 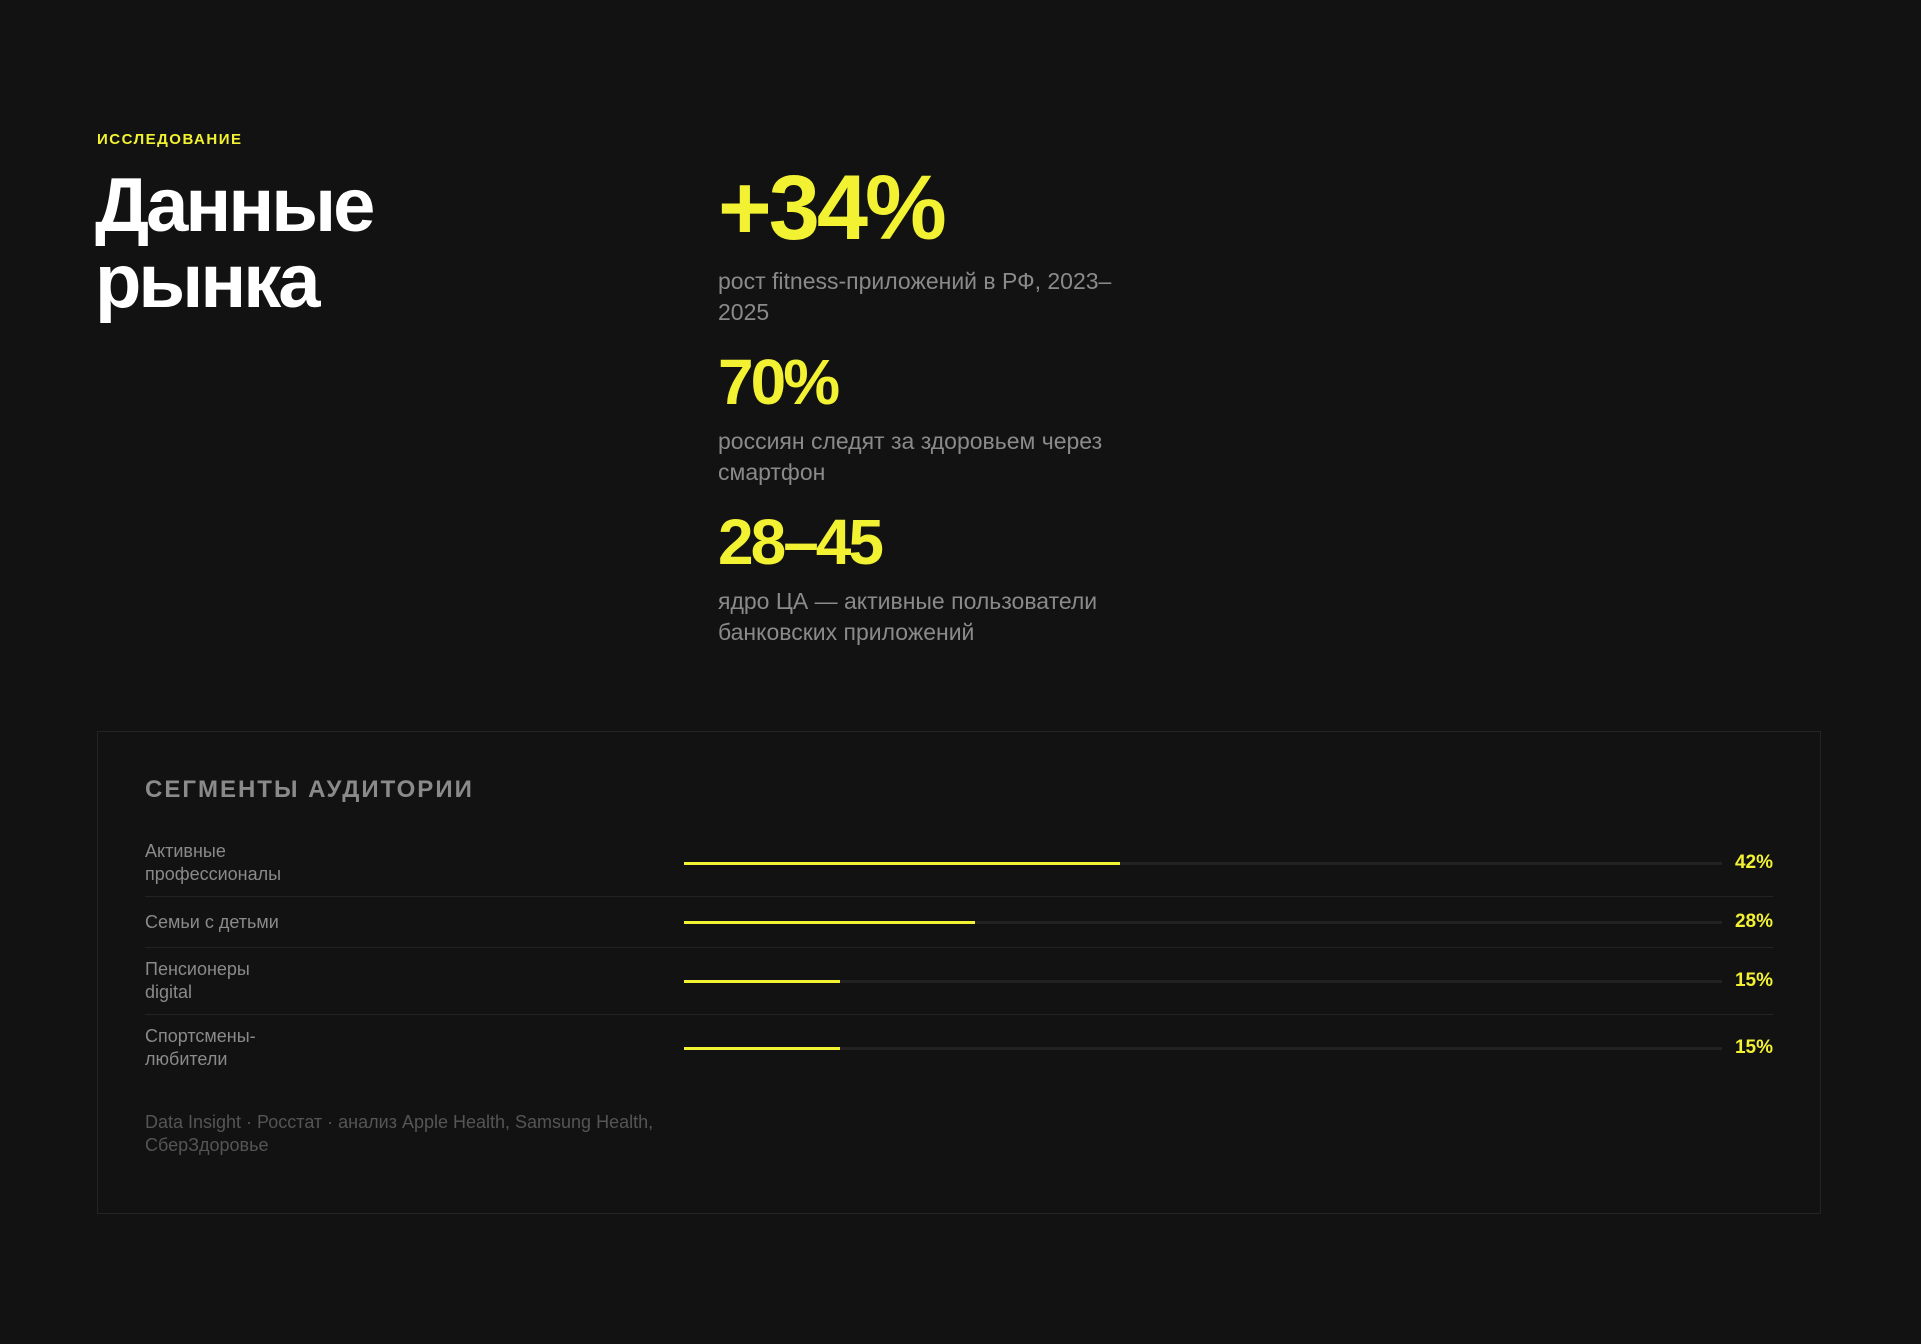 I want to click on stat-caption: рост fitness-приложений в РФ, 2023–2025, so click(x=915, y=296).